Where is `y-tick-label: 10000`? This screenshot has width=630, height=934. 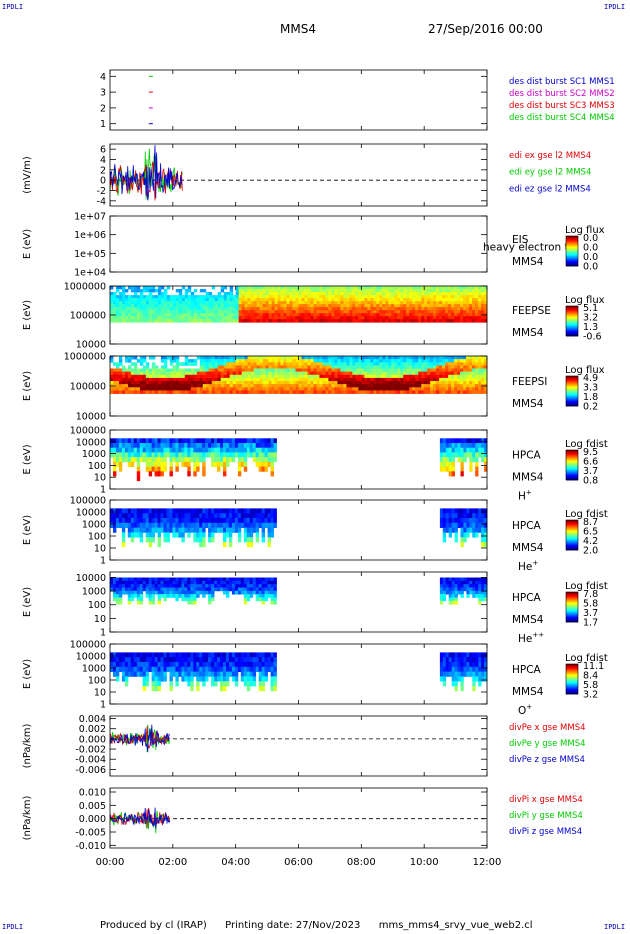
y-tick-label: 10000 is located at coordinates (91, 513).